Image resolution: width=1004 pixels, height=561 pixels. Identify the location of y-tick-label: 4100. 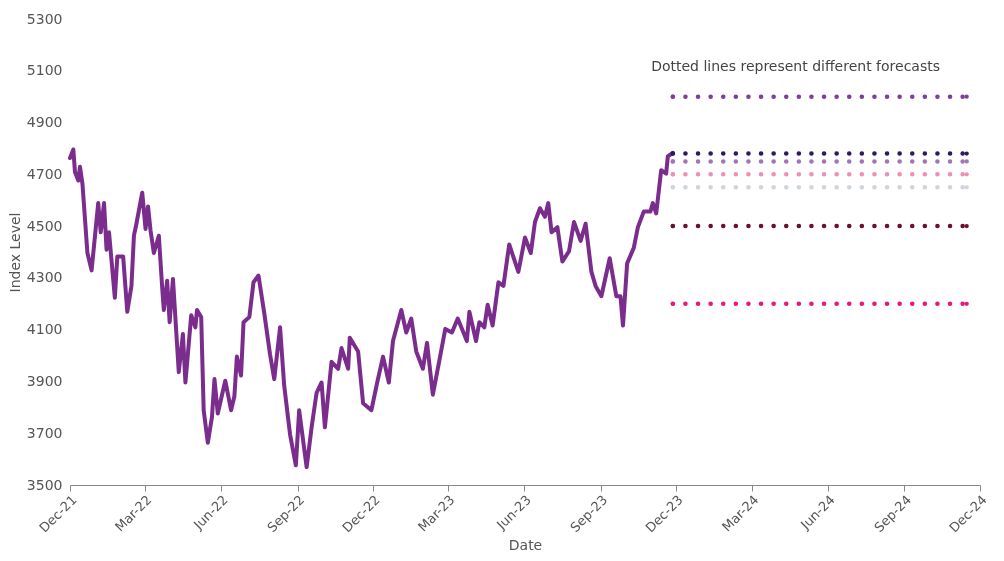
(44, 329).